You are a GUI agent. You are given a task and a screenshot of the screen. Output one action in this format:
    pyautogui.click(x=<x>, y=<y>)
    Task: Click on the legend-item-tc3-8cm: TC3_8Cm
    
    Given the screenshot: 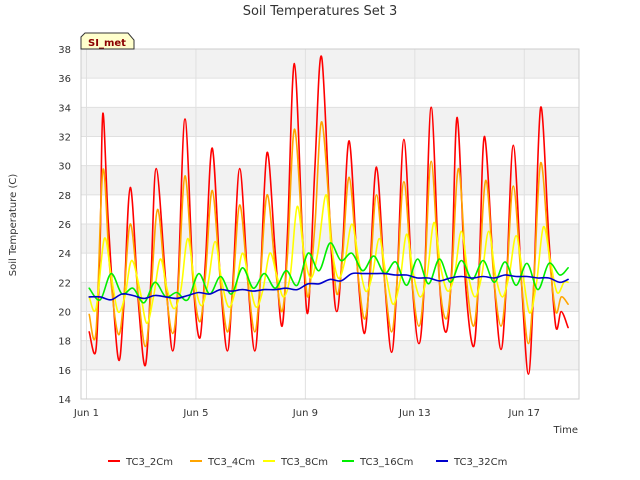 What is the action you would take?
    pyautogui.click(x=295, y=462)
    